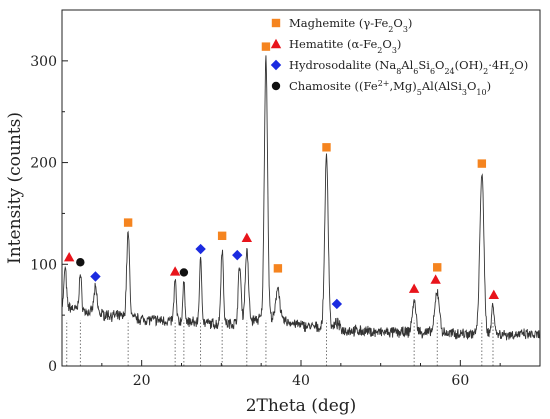  I want to click on x-tick-label: 40, so click(301, 381).